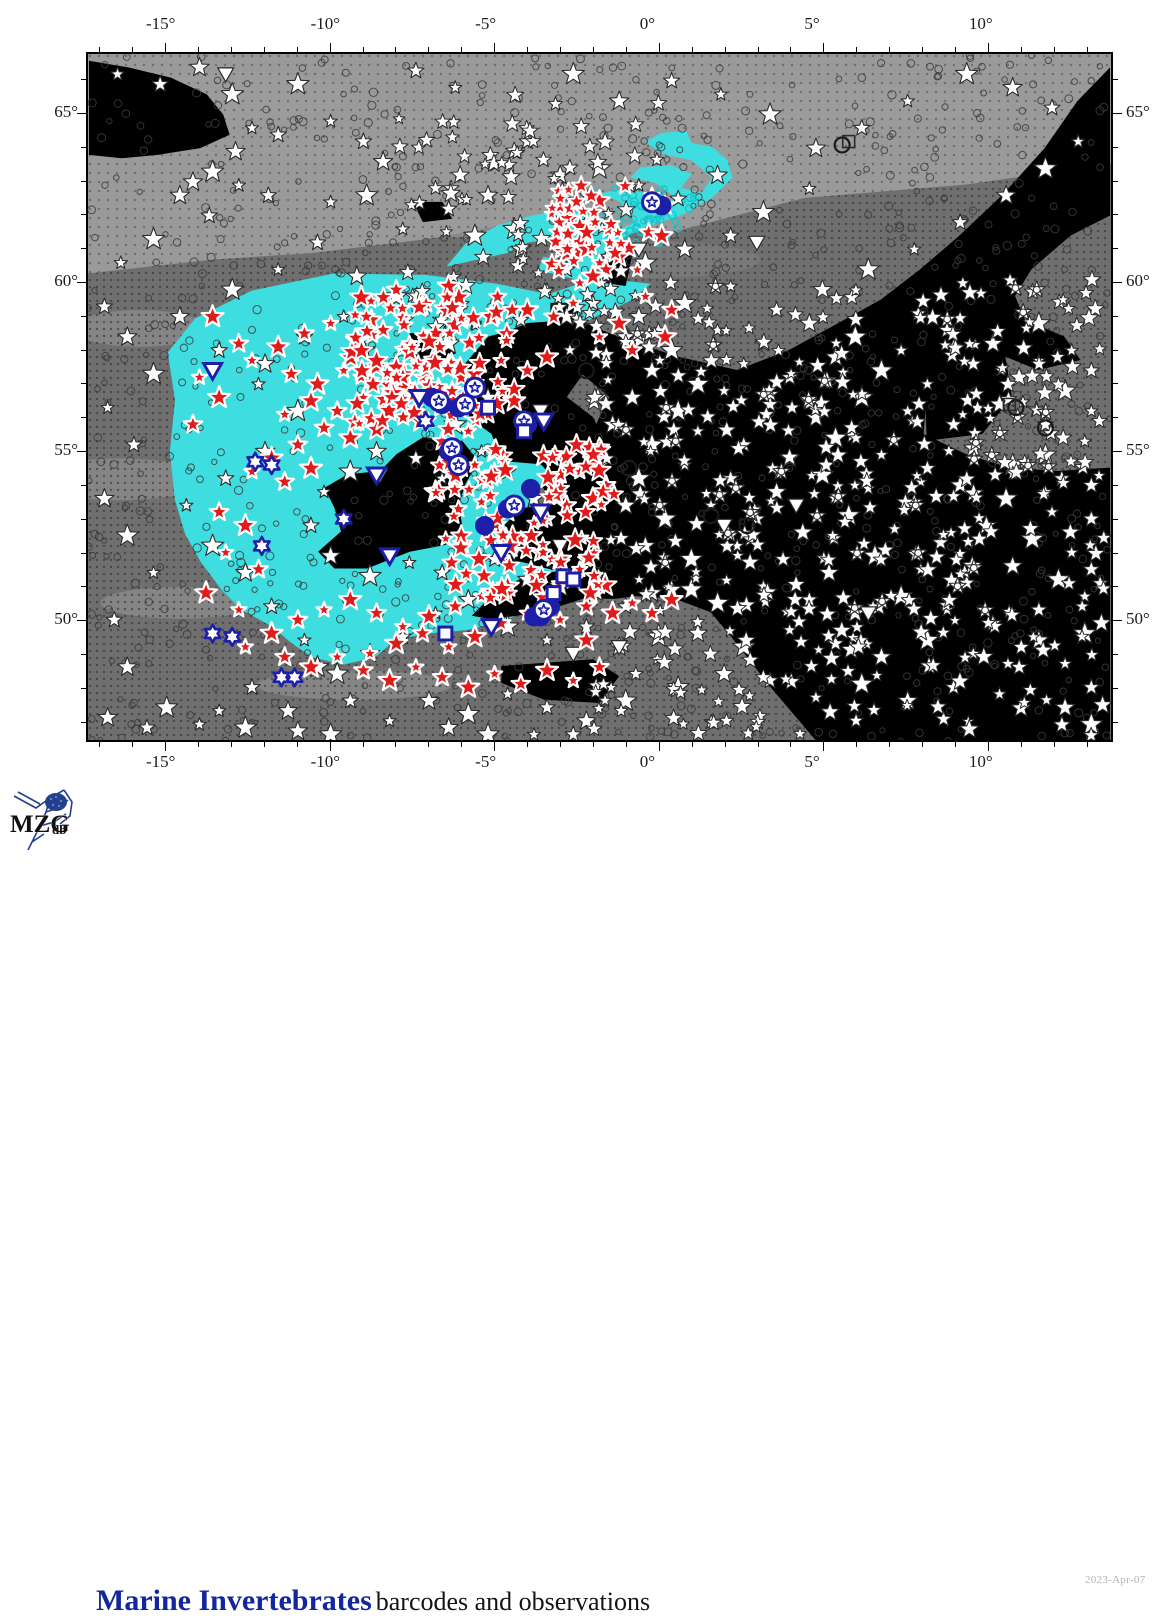 The image size is (1175, 1618). Describe the element at coordinates (159, 109) in the screenshot. I see `land-iceland` at that location.